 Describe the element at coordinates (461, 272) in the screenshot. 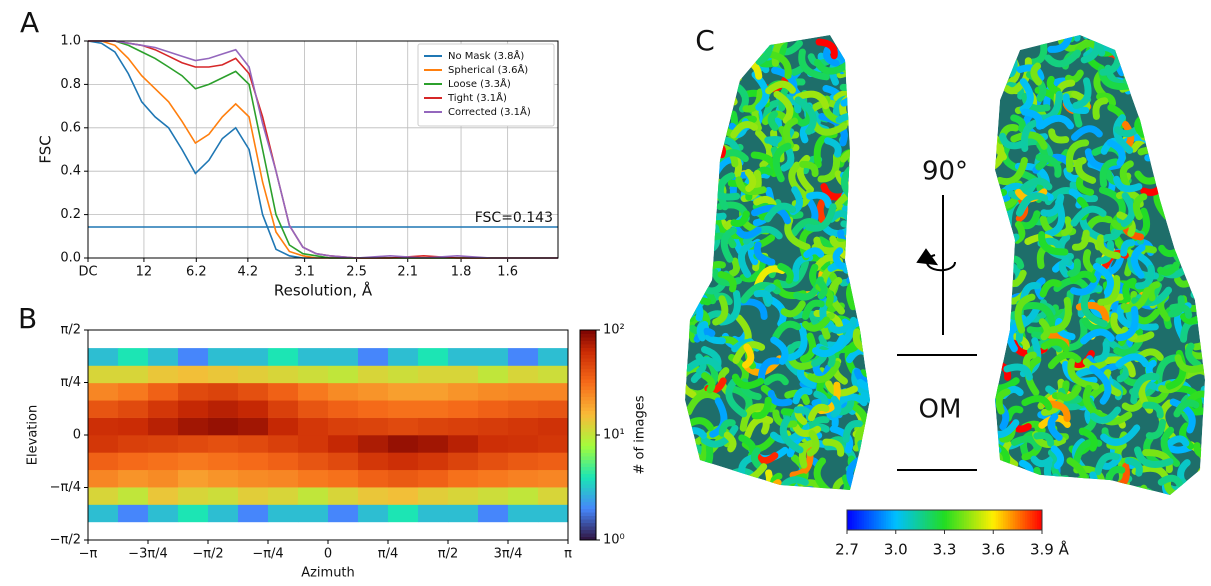

I see `x-tick-label: 1.8` at that location.